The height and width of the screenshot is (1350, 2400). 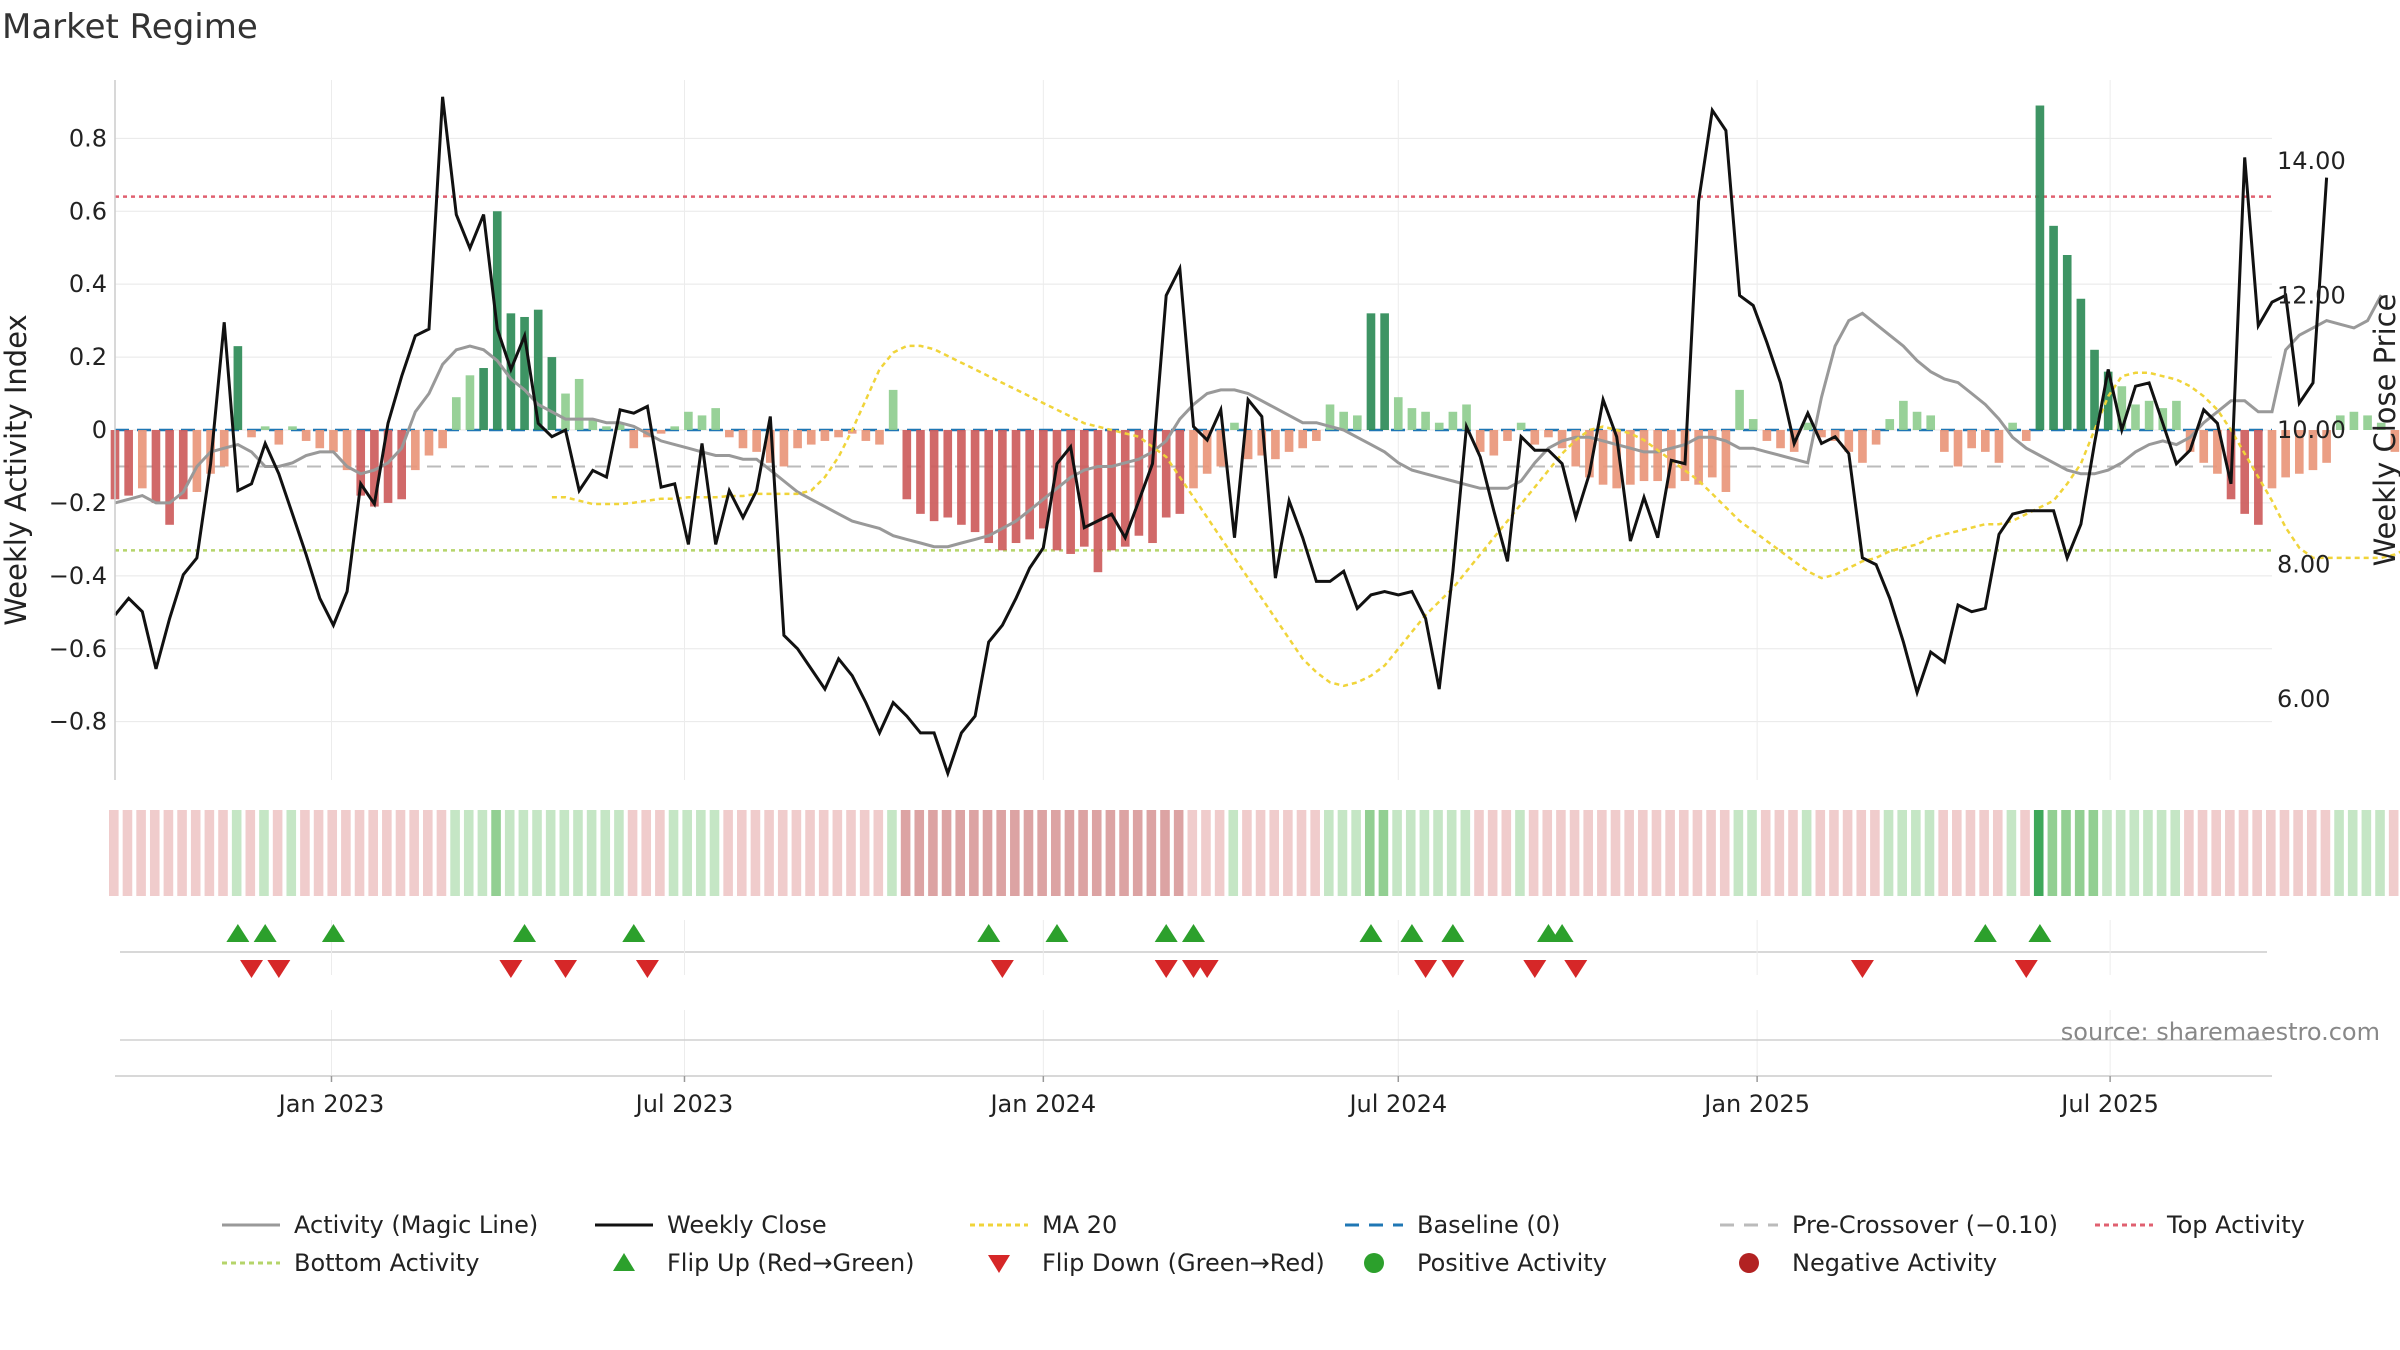 I want to click on legend-label: Weekly Close, so click(x=747, y=1225).